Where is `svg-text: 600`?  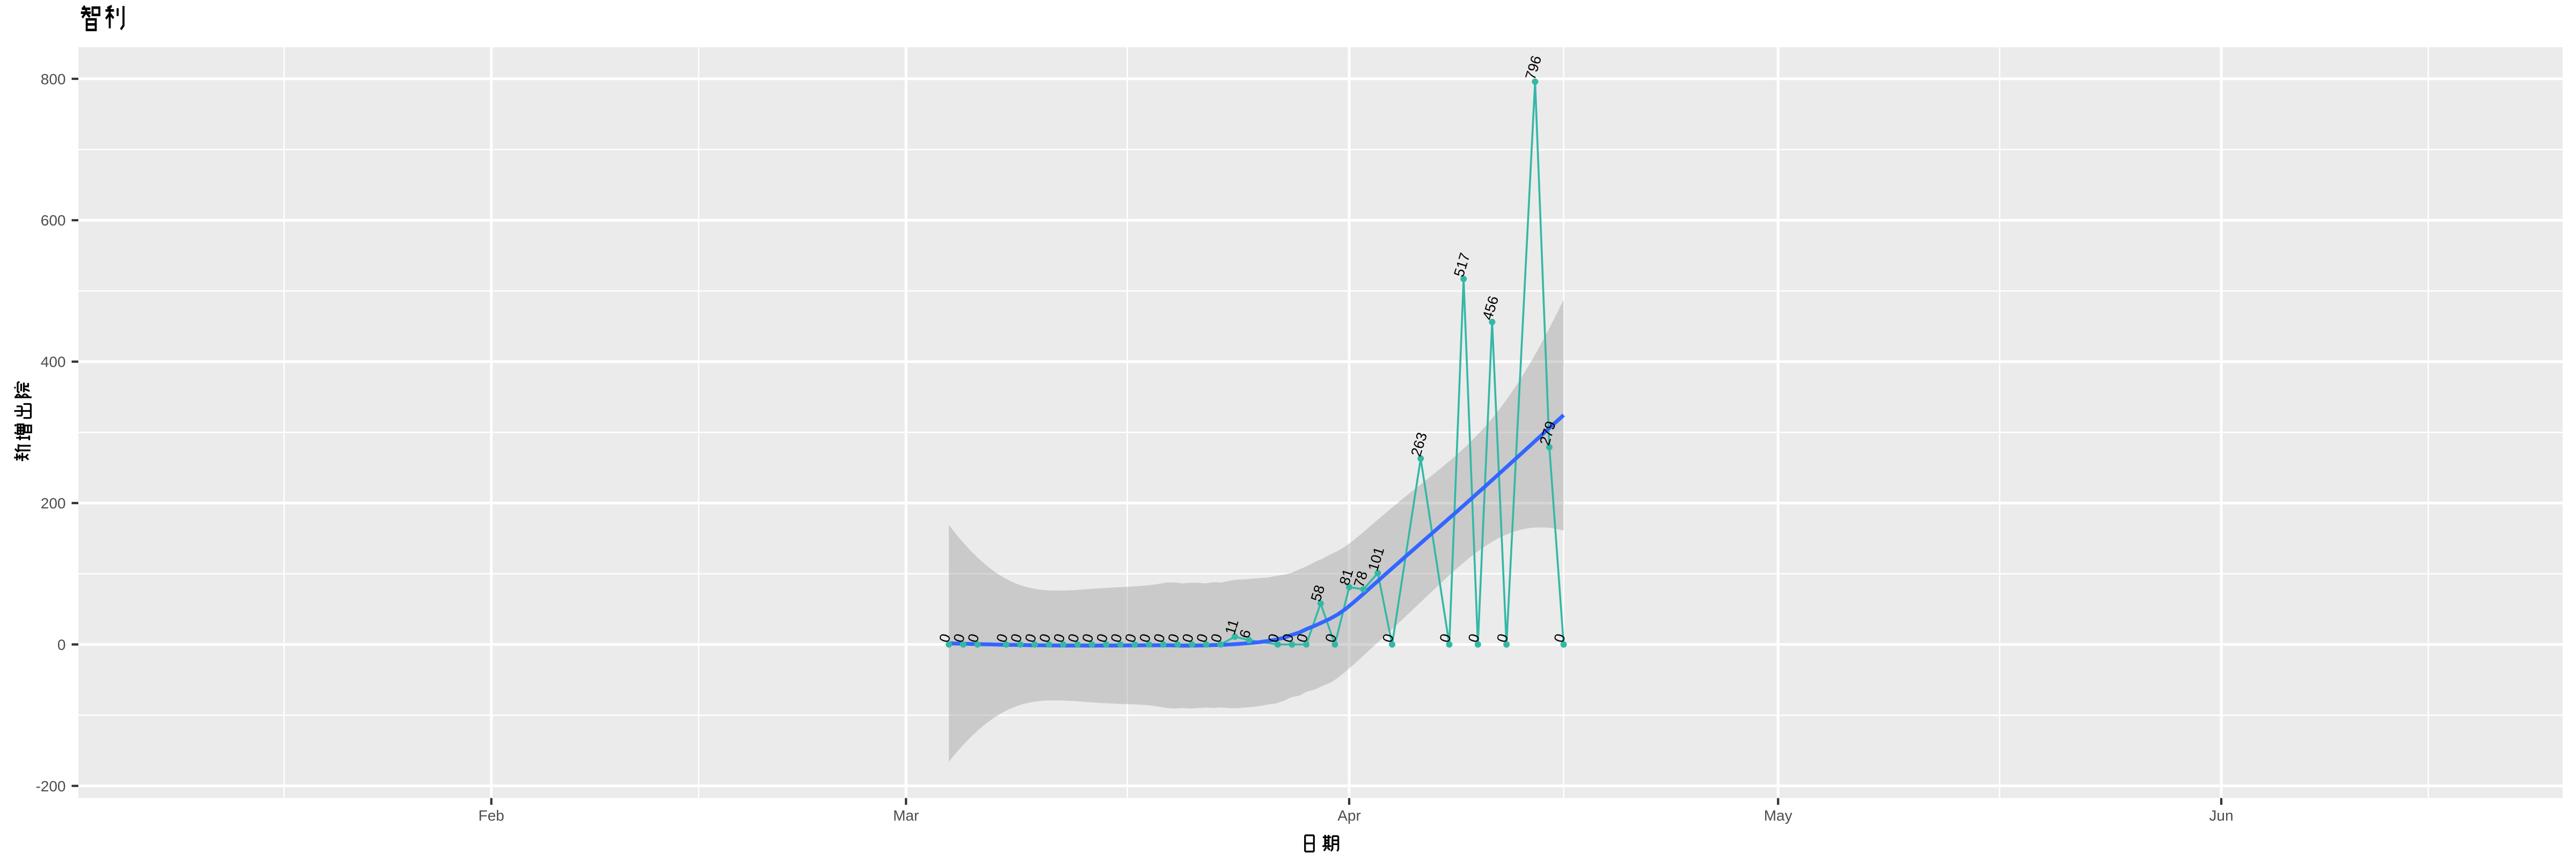 svg-text: 600 is located at coordinates (53, 220).